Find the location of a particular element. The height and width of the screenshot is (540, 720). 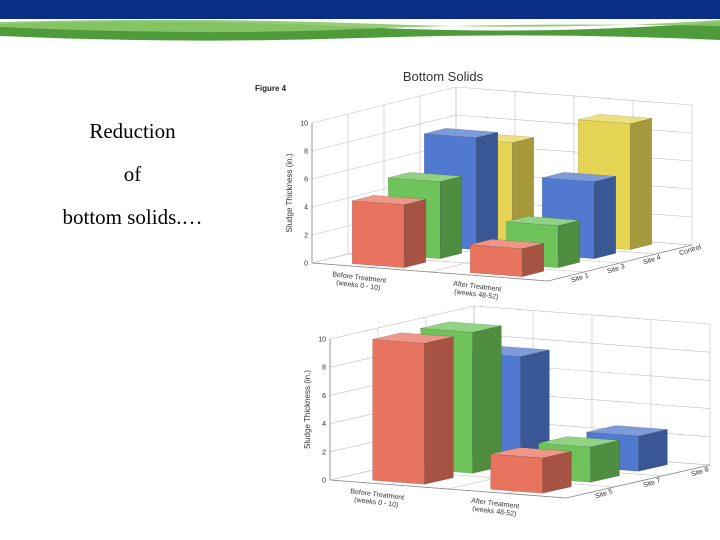

depth-axis-label: Site 5 is located at coordinates (603, 494).